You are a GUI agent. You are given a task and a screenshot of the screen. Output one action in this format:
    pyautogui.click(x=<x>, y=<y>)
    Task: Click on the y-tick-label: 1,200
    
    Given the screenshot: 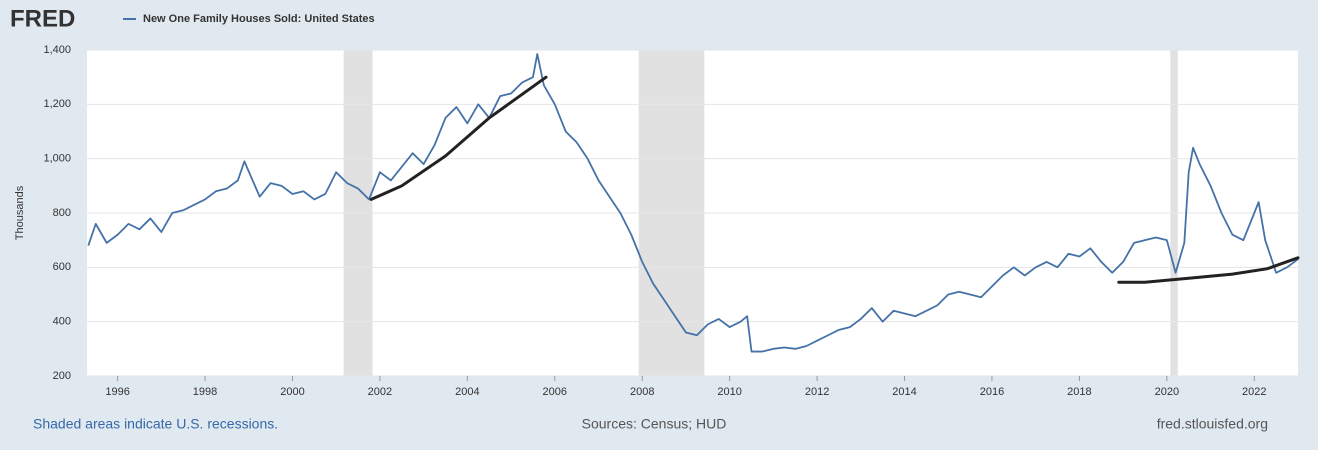 What is the action you would take?
    pyautogui.click(x=57, y=104)
    